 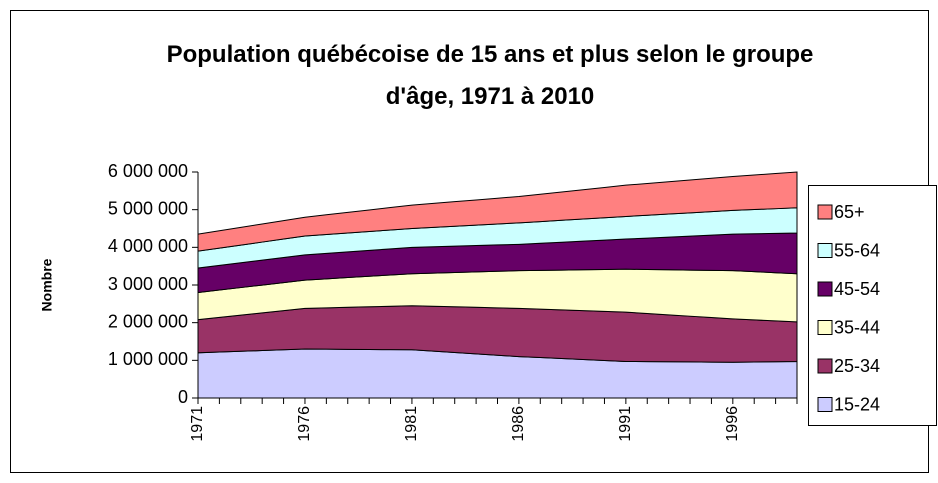 I want to click on legend-label: 55-64, so click(x=857, y=250).